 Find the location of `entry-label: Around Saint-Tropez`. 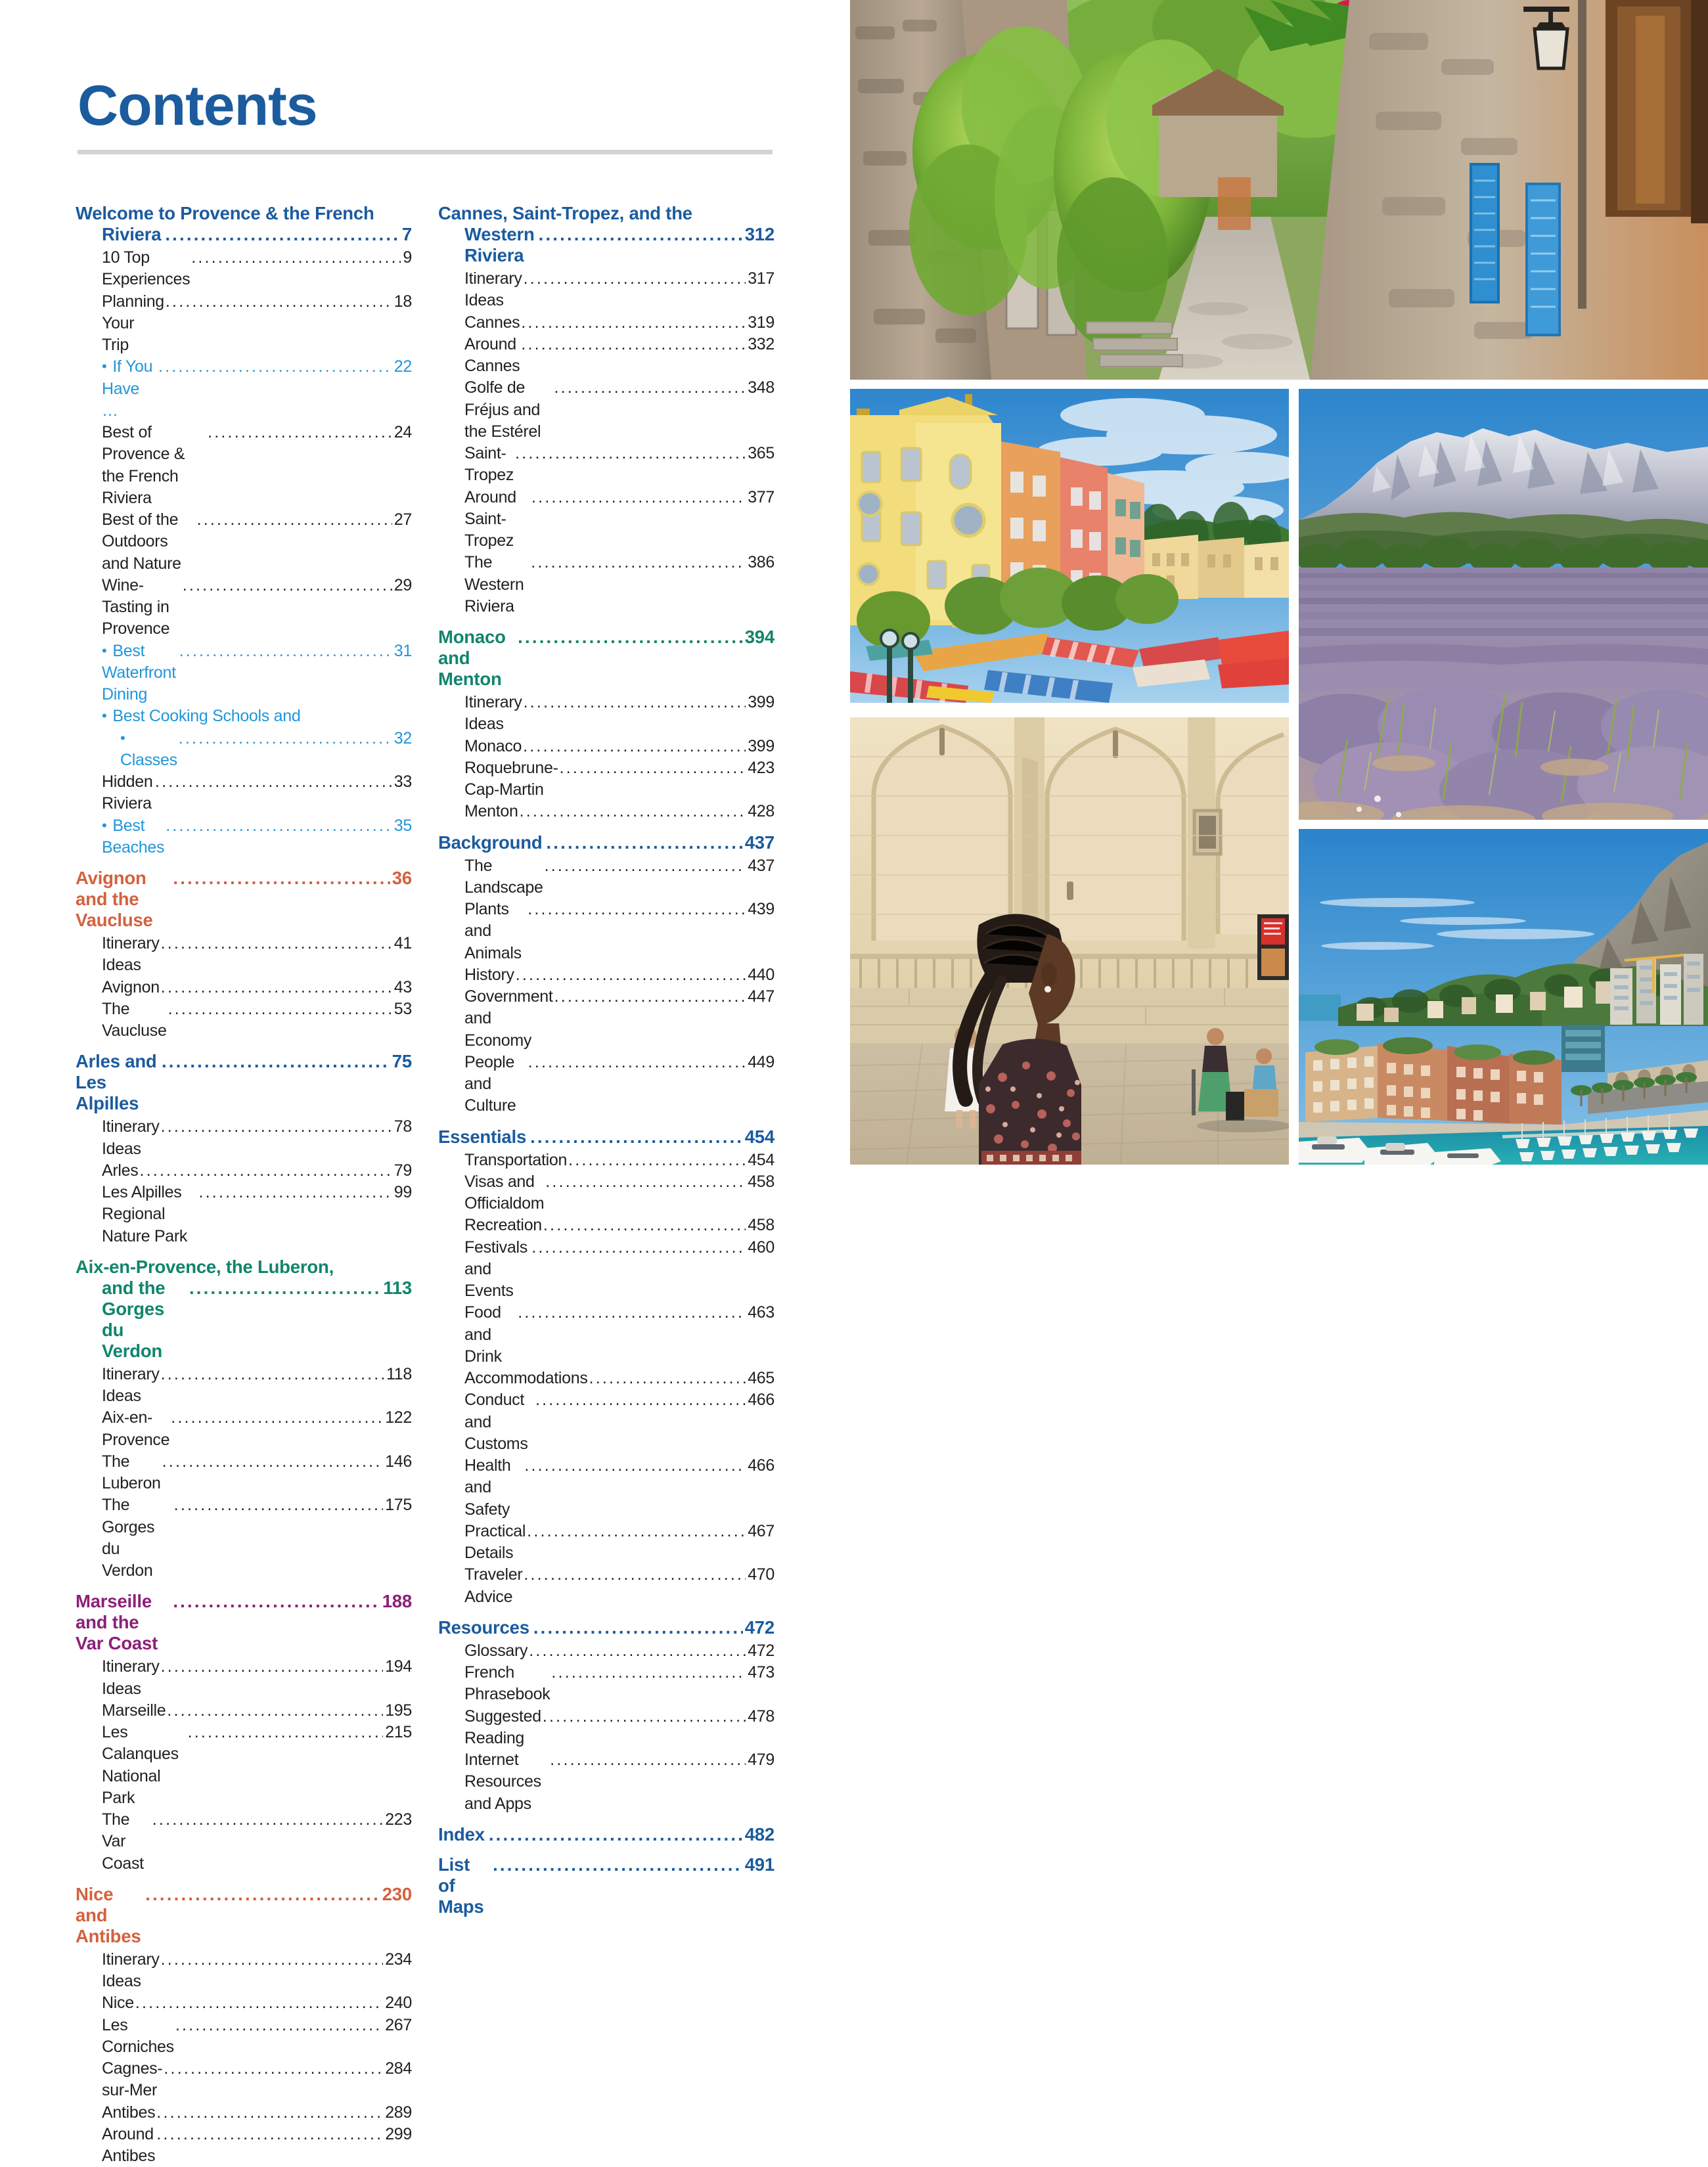

entry-label: Around Saint-Tropez is located at coordinates (492, 518).